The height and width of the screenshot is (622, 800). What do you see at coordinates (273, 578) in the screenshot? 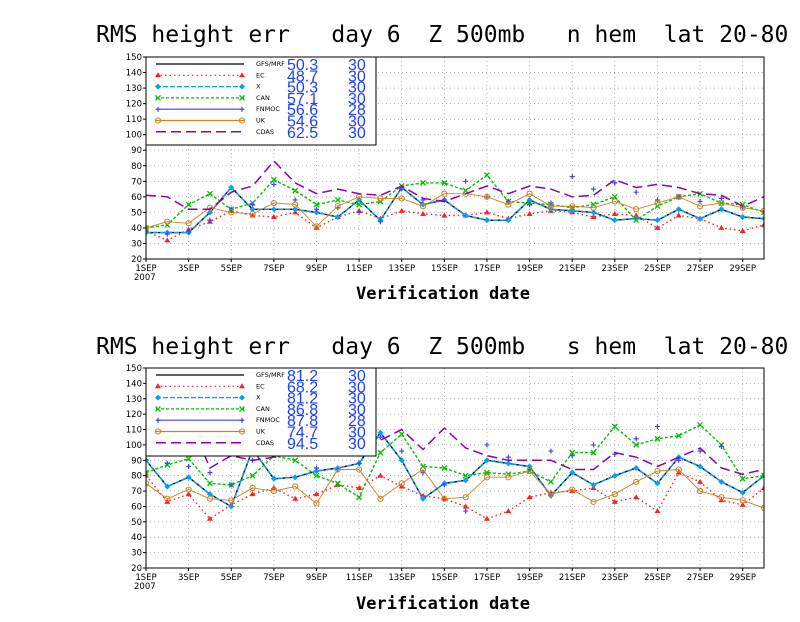
I see `x-tick-label: 7SEP` at bounding box center [273, 578].